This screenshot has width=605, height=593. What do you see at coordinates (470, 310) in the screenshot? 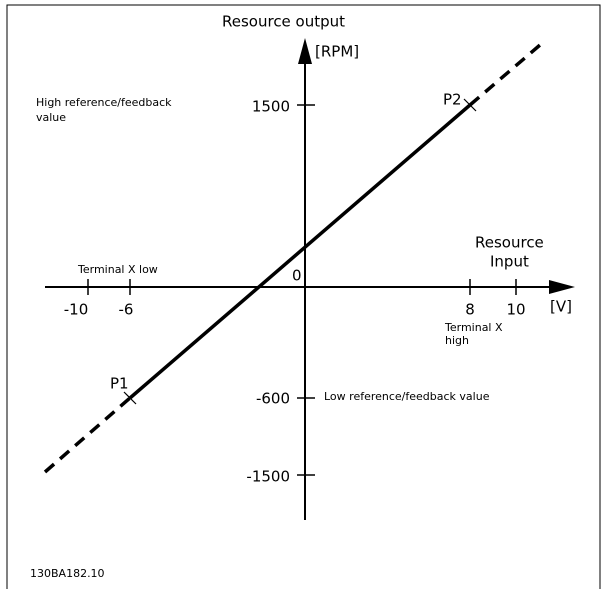
I see `tick-label: 8` at bounding box center [470, 310].